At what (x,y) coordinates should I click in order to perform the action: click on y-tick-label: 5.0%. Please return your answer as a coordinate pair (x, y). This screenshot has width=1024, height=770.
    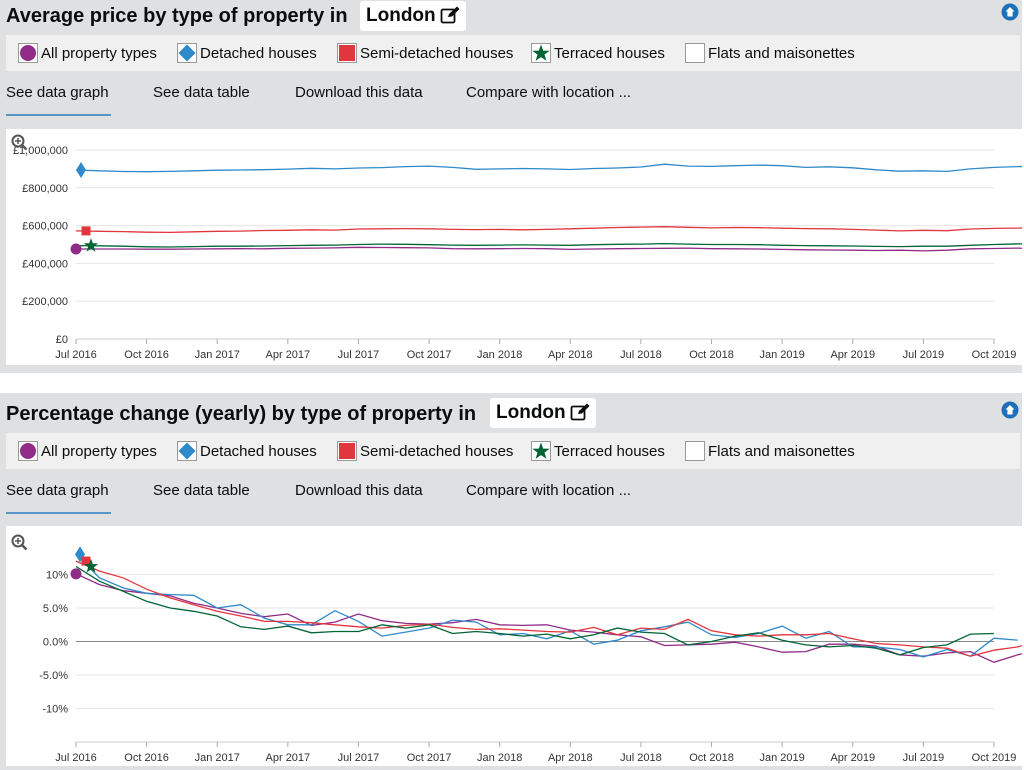
    Looking at the image, I should click on (55, 609).